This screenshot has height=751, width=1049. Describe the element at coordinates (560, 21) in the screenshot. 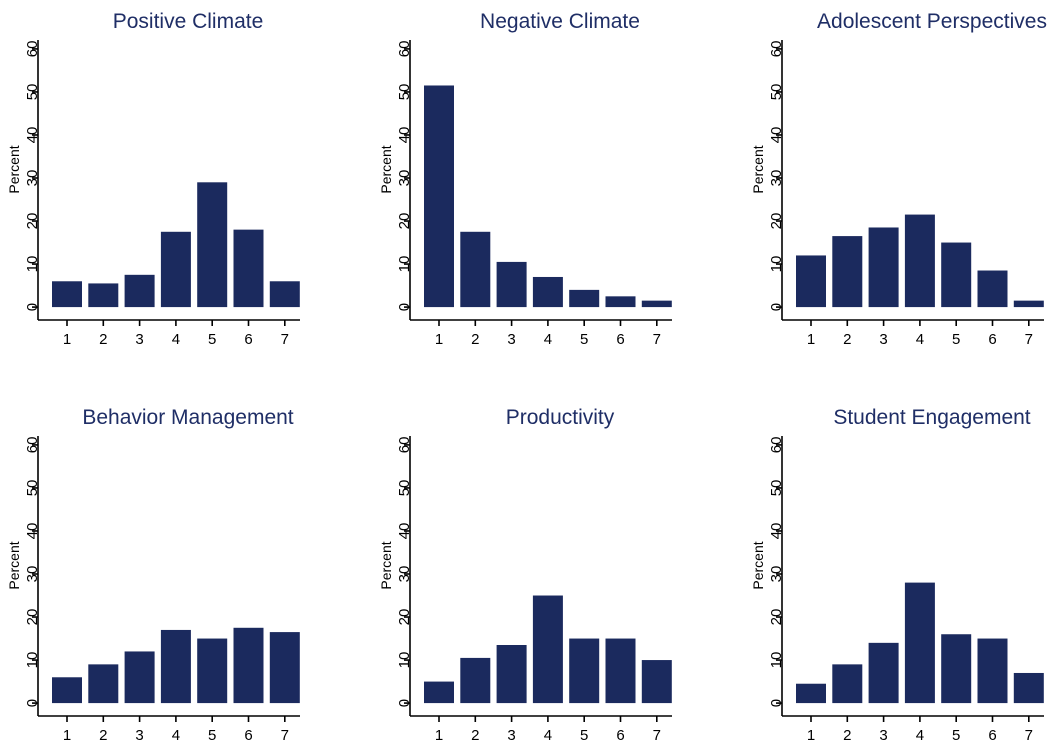

I see `chart-title: Negative Climate` at that location.